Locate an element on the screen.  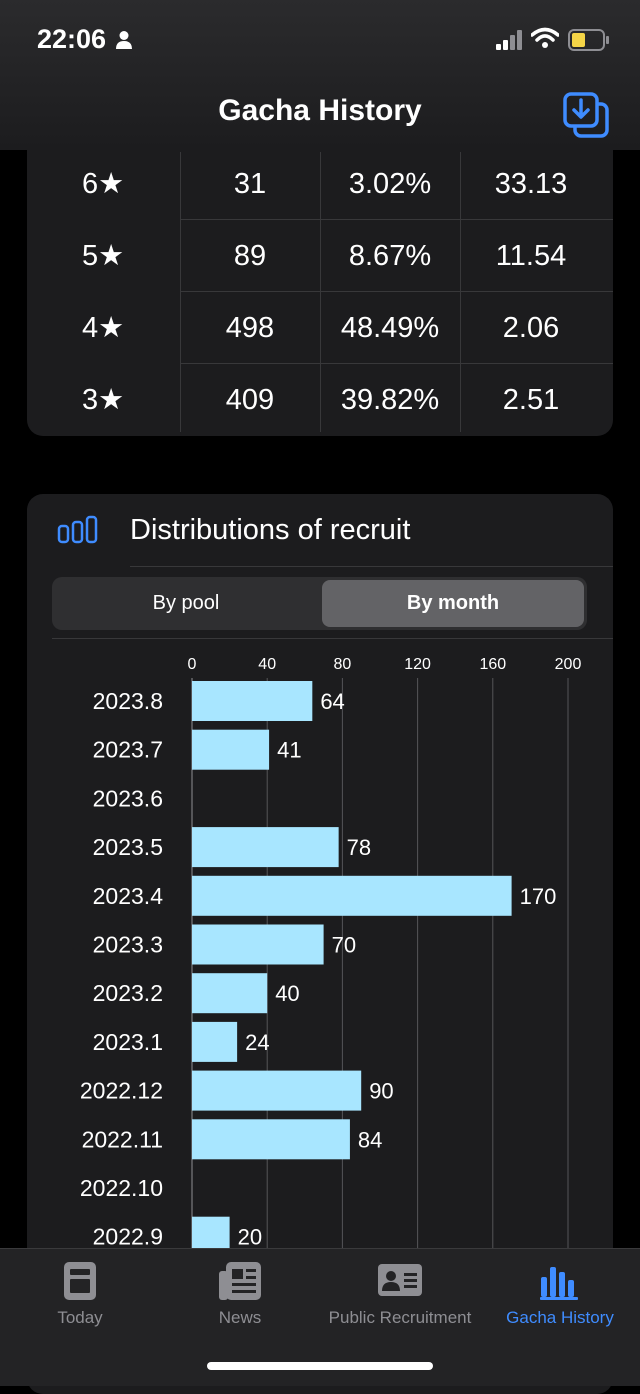
average-cell: 33.13 is located at coordinates (531, 184).